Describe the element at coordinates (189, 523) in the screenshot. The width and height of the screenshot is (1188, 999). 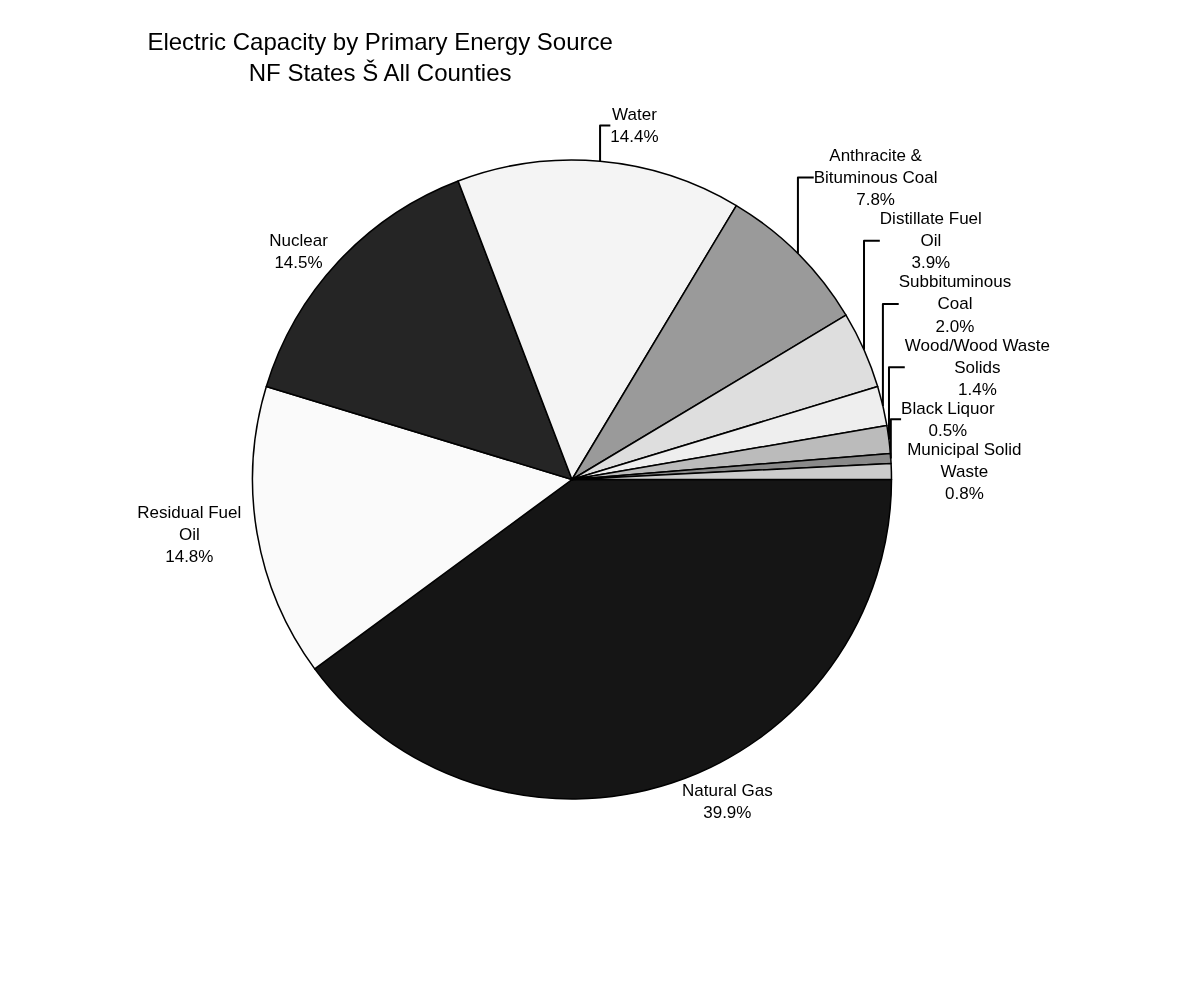
I see `slice-label: Residual Fuel Oil` at that location.